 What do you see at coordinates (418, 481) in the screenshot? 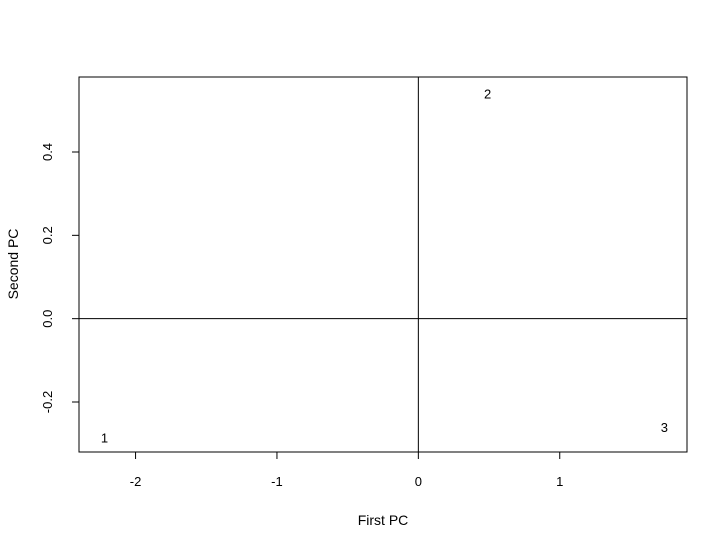
I see `x-tick-label: 0` at bounding box center [418, 481].